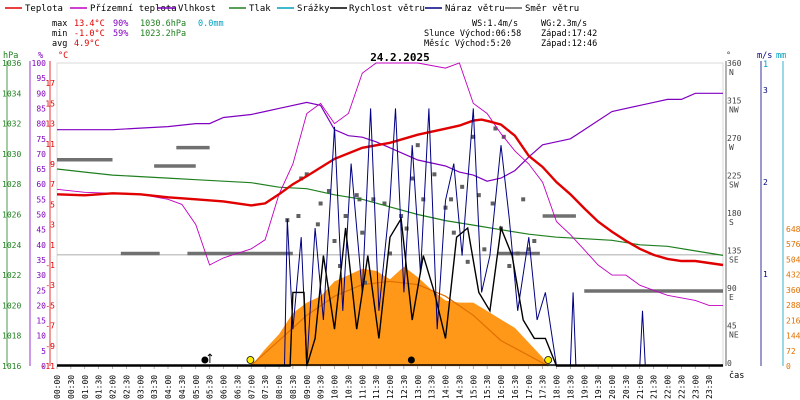 The image size is (800, 400). I want to click on tick-label-humidity: 45, so click(41, 230).